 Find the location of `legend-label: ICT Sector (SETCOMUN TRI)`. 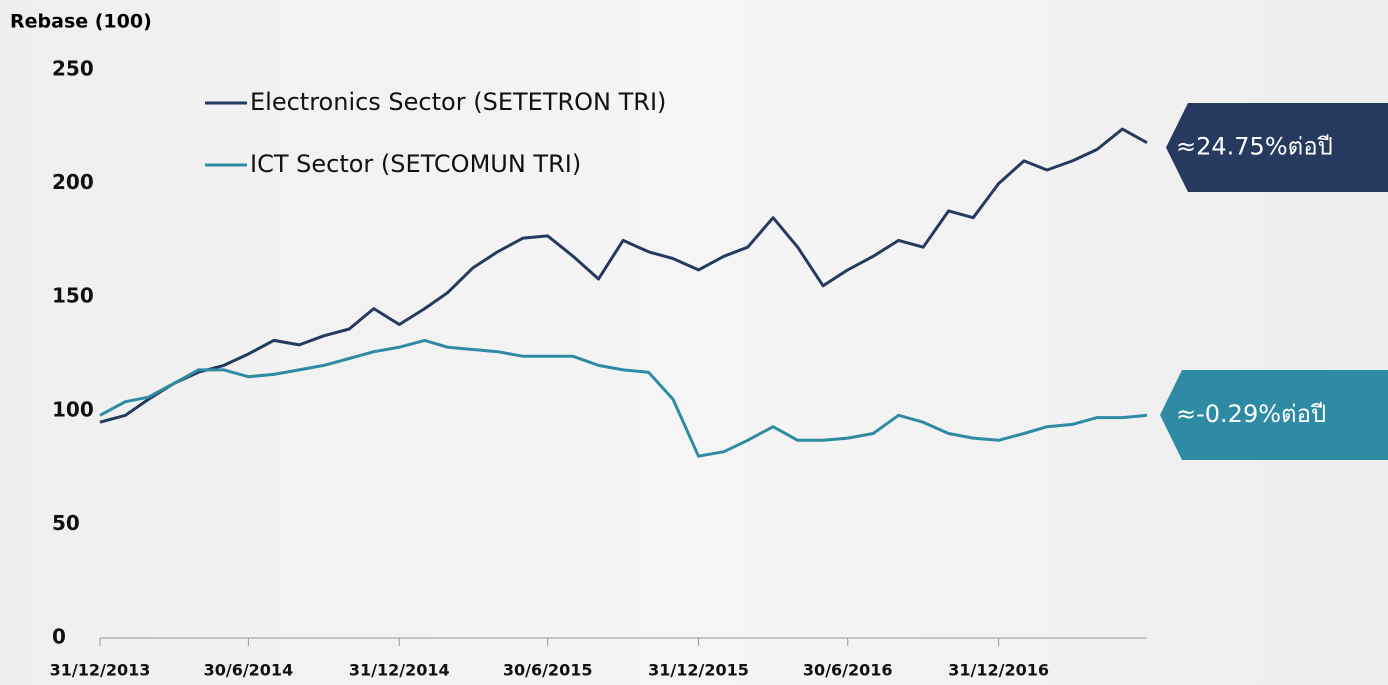

legend-label: ICT Sector (SETCOMUN TRI) is located at coordinates (415, 164).